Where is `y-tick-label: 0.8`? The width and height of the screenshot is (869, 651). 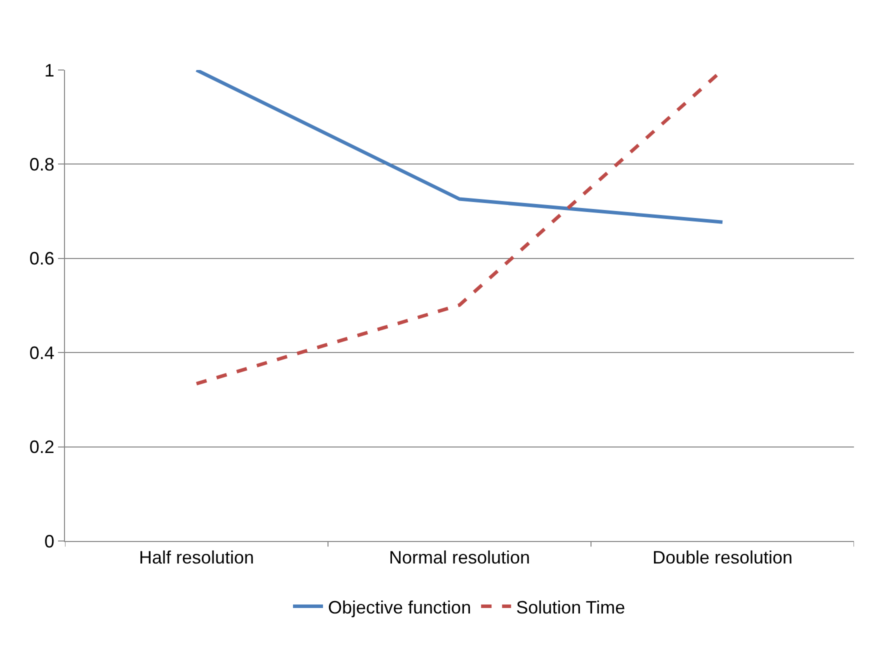
y-tick-label: 0.8 is located at coordinates (41, 164).